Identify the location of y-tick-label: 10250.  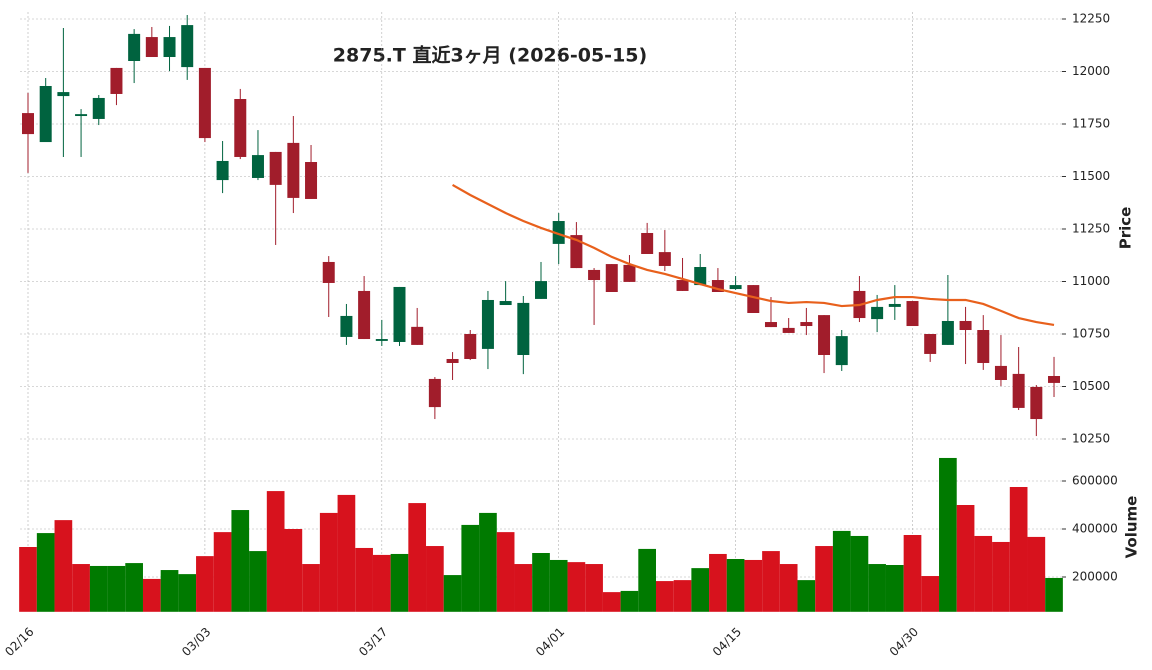
(1091, 439).